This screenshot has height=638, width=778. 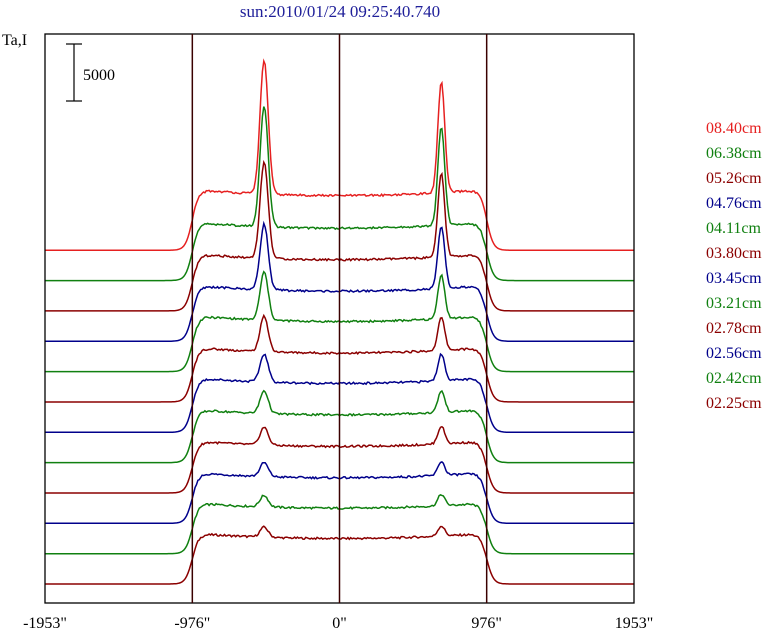 What do you see at coordinates (734, 178) in the screenshot?
I see `legend-entry: 05.26cm` at bounding box center [734, 178].